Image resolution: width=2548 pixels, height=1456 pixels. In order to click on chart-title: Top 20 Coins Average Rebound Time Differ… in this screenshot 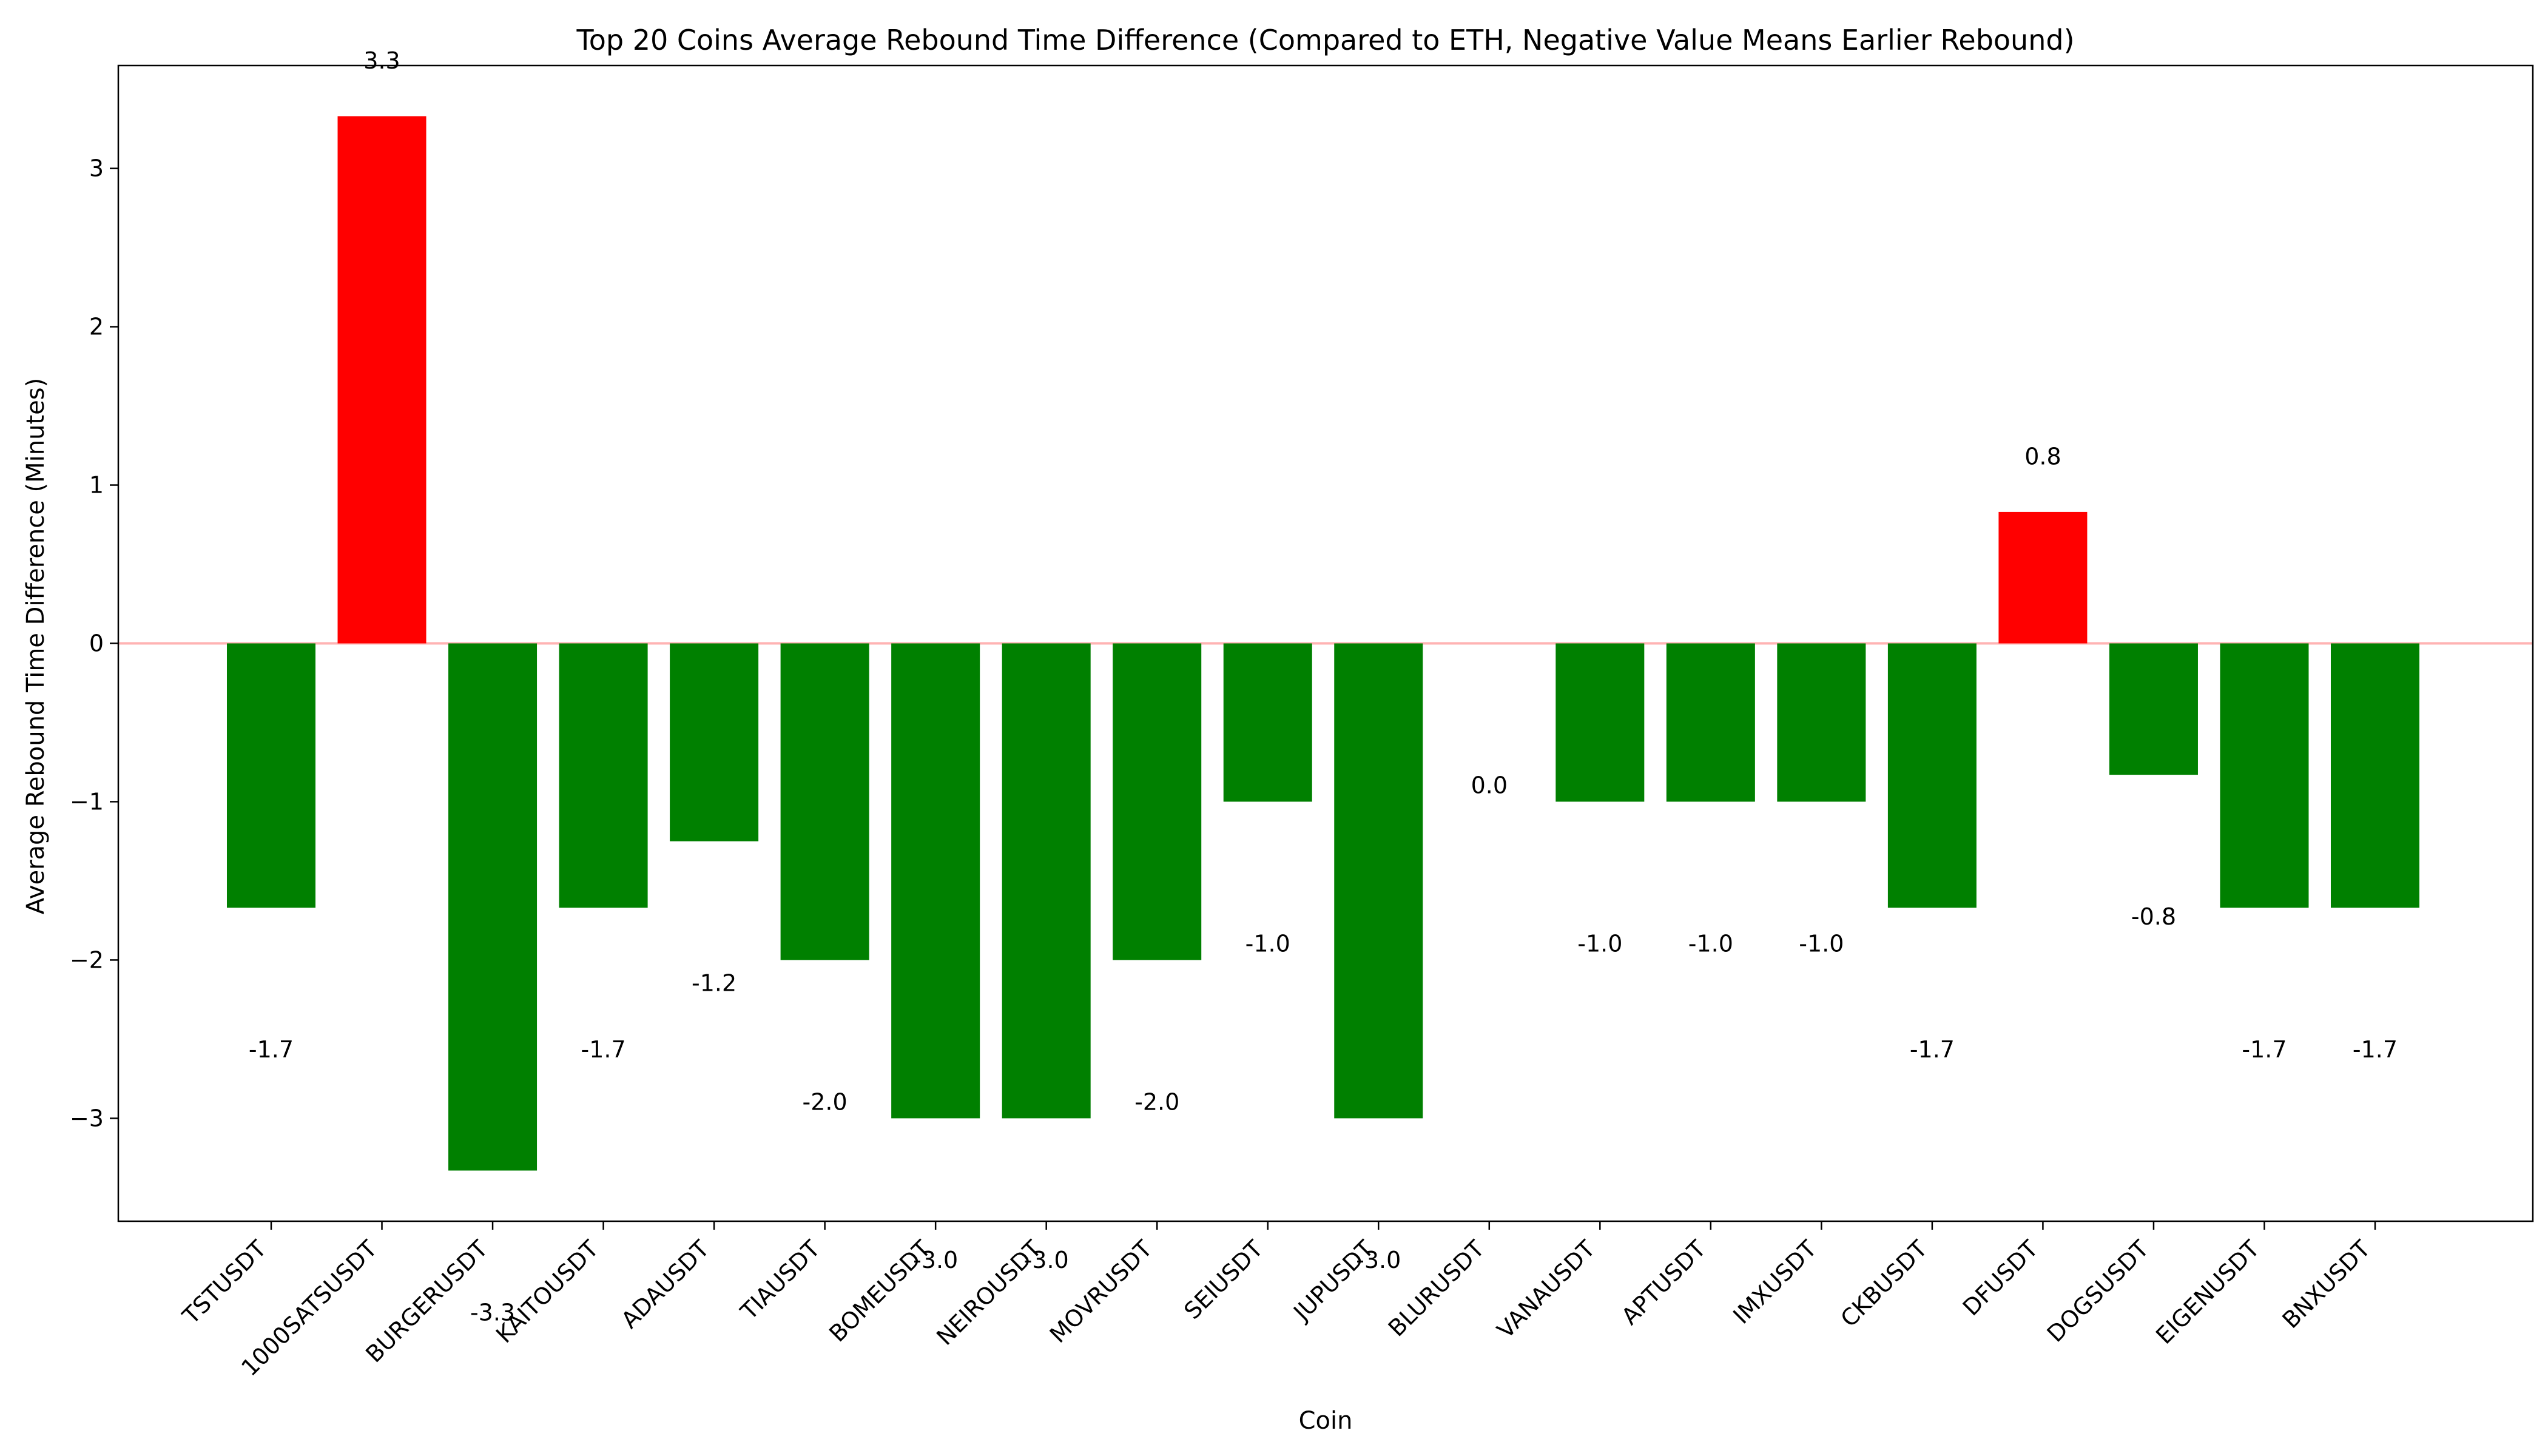, I will do `click(1325, 40)`.